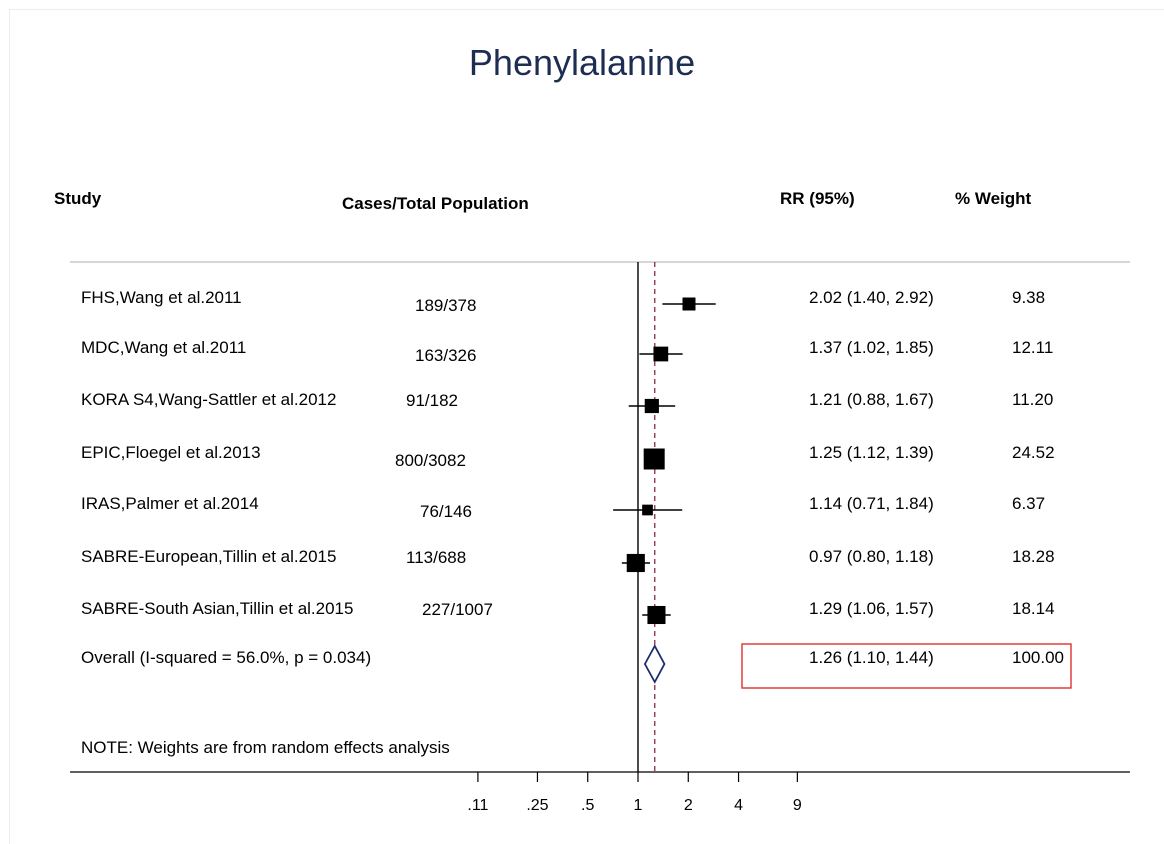 The width and height of the screenshot is (1164, 844). Describe the element at coordinates (1033, 399) in the screenshot. I see `weight-value: 11.20` at that location.